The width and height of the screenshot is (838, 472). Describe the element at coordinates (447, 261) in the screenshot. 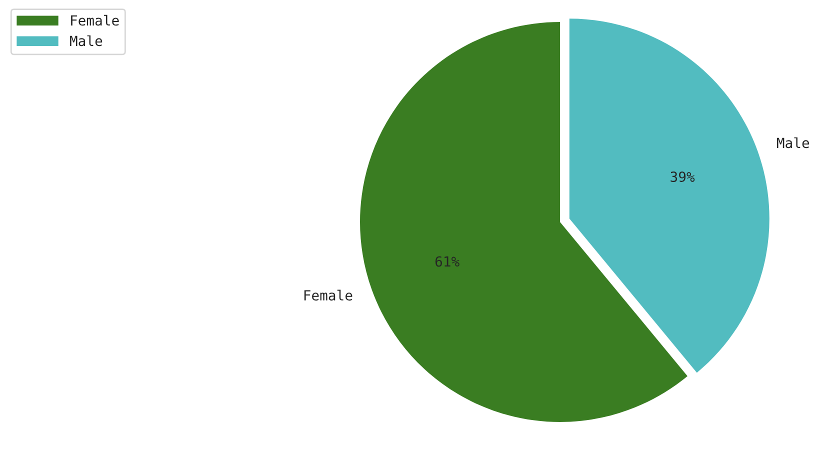

I see `data-label: 61%` at that location.